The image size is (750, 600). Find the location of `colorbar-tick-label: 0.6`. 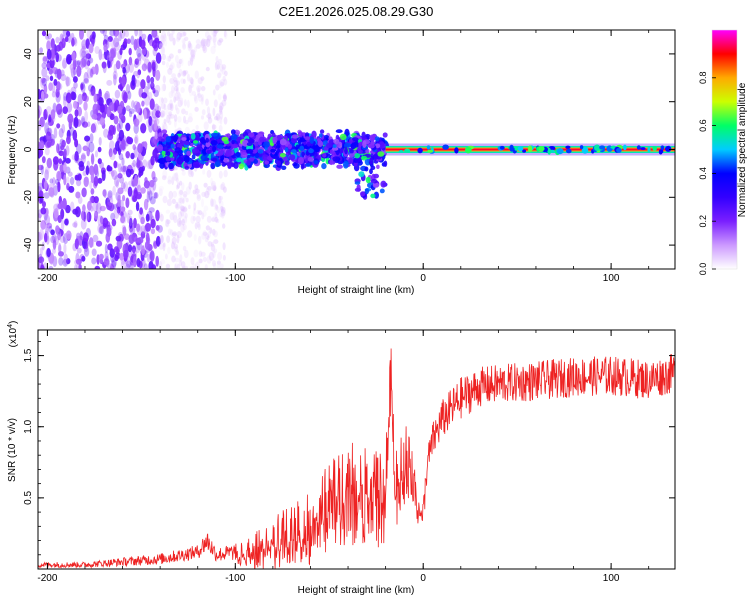

colorbar-tick-label: 0.6 is located at coordinates (703, 125).